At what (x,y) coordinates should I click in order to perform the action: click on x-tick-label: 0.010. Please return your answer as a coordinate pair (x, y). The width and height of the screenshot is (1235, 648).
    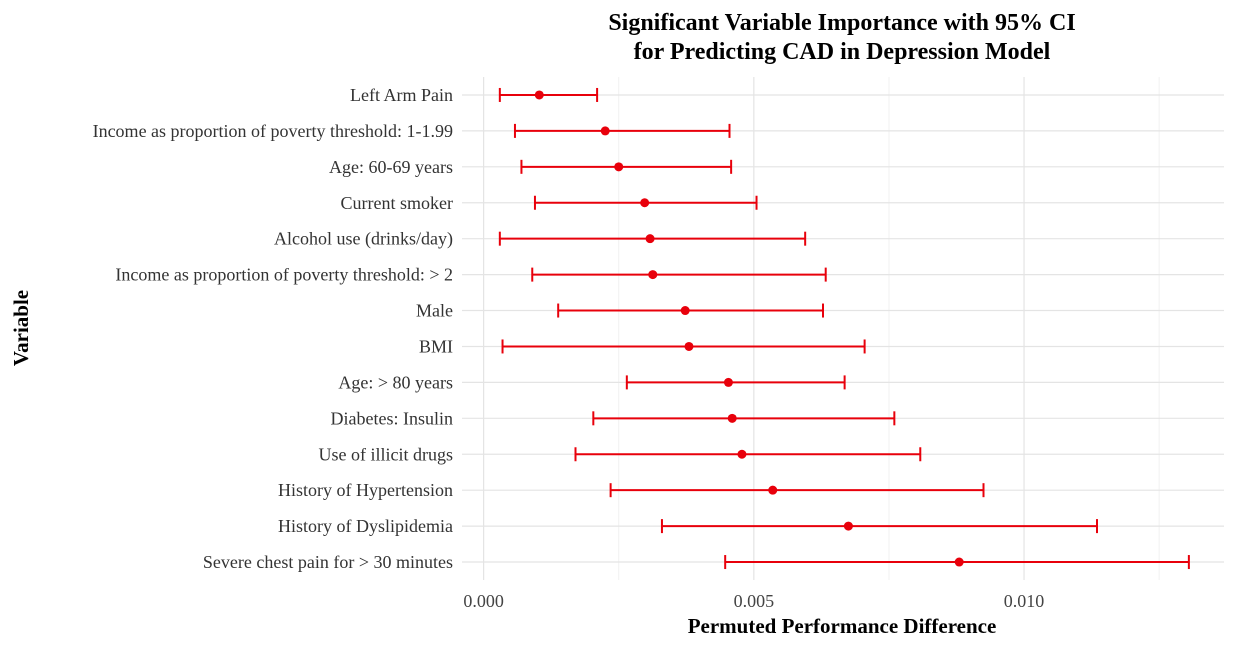
    Looking at the image, I should click on (1024, 601).